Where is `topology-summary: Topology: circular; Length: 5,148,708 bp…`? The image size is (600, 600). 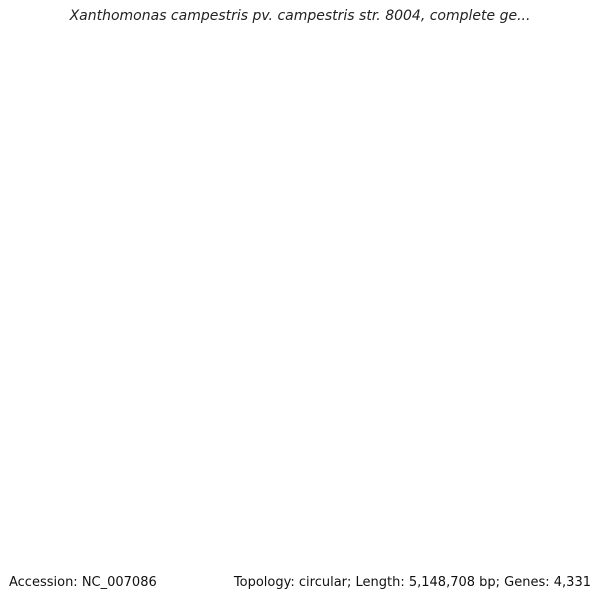
topology-summary: Topology: circular; Length: 5,148,708 bp… is located at coordinates (411, 582).